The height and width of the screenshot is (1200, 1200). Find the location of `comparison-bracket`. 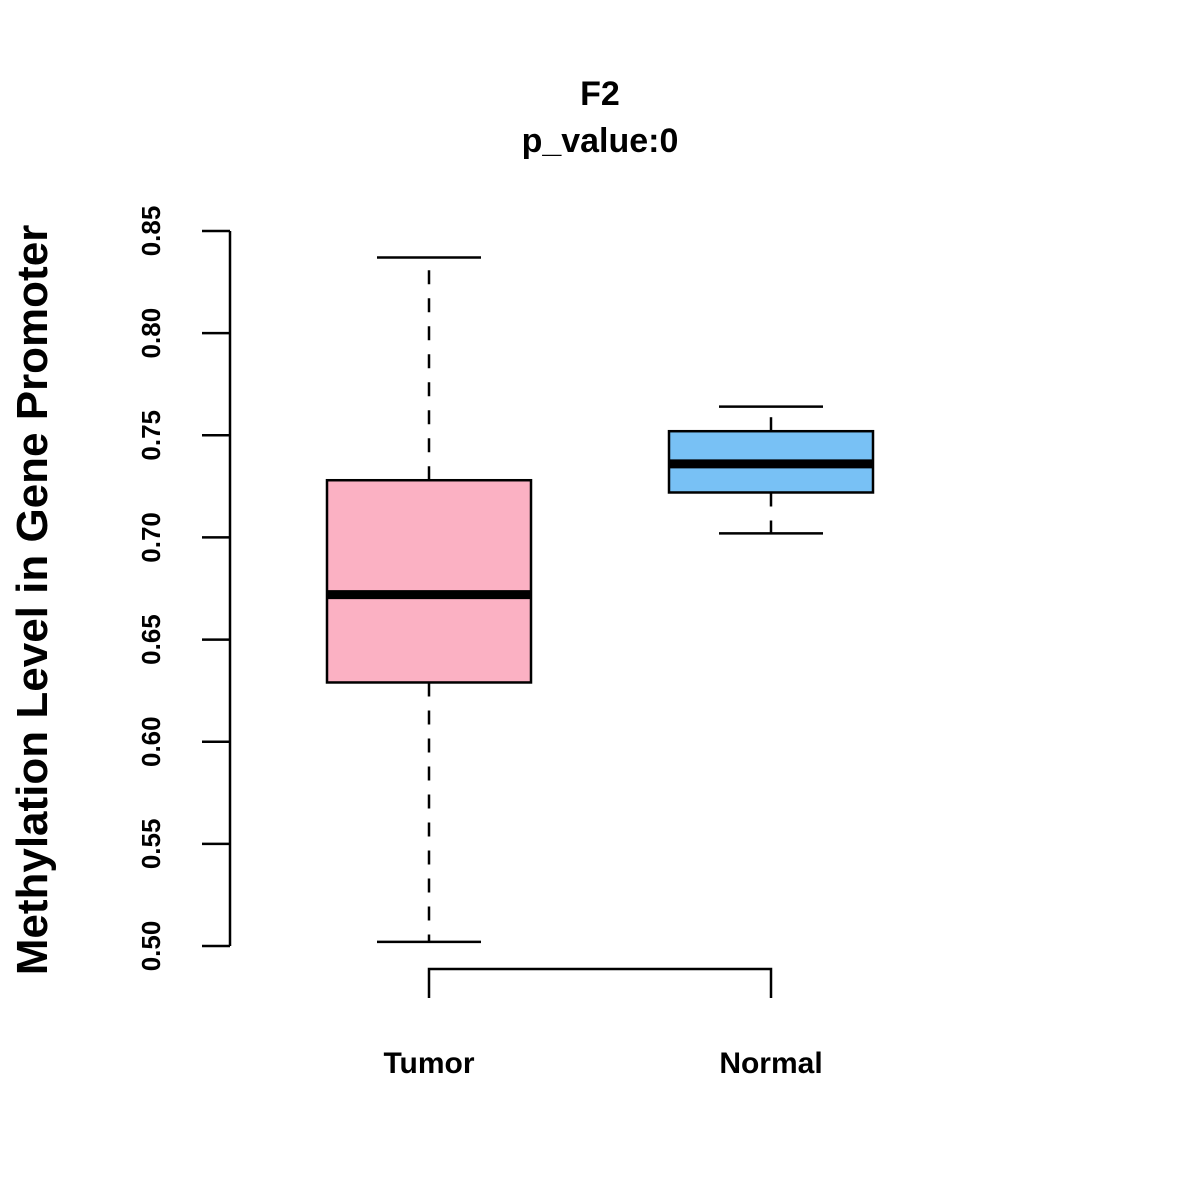

comparison-bracket is located at coordinates (600, 982).